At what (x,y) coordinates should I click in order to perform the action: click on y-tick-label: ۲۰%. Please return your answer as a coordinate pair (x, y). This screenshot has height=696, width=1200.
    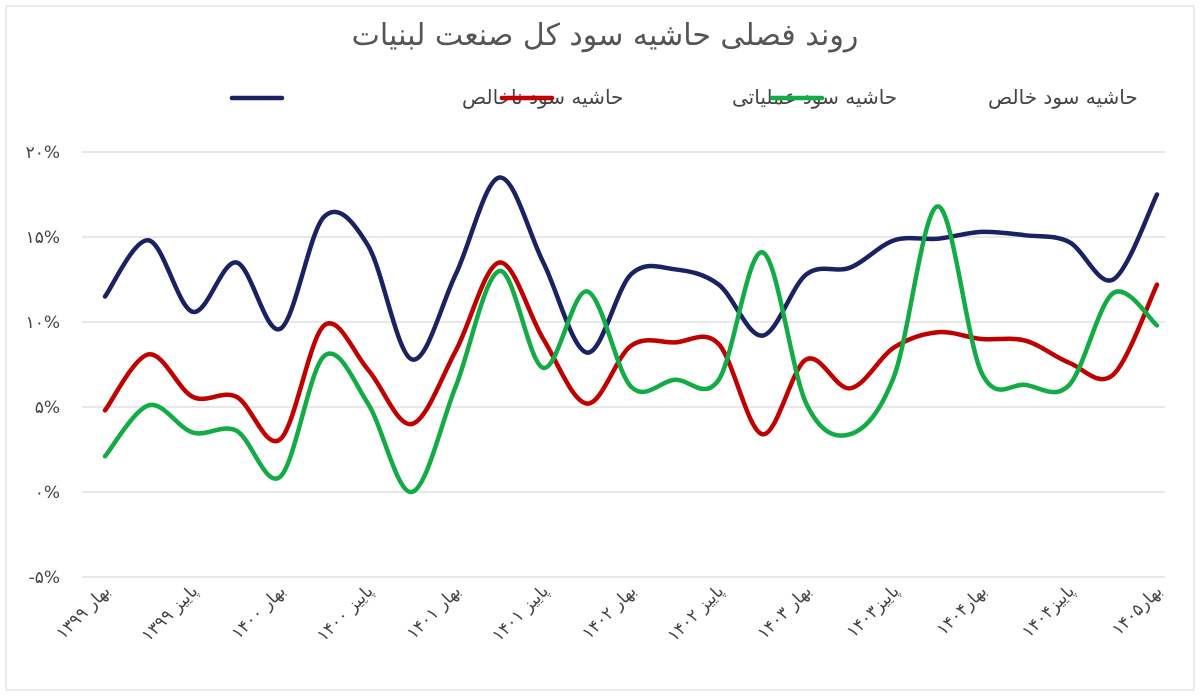
    Looking at the image, I should click on (43, 153).